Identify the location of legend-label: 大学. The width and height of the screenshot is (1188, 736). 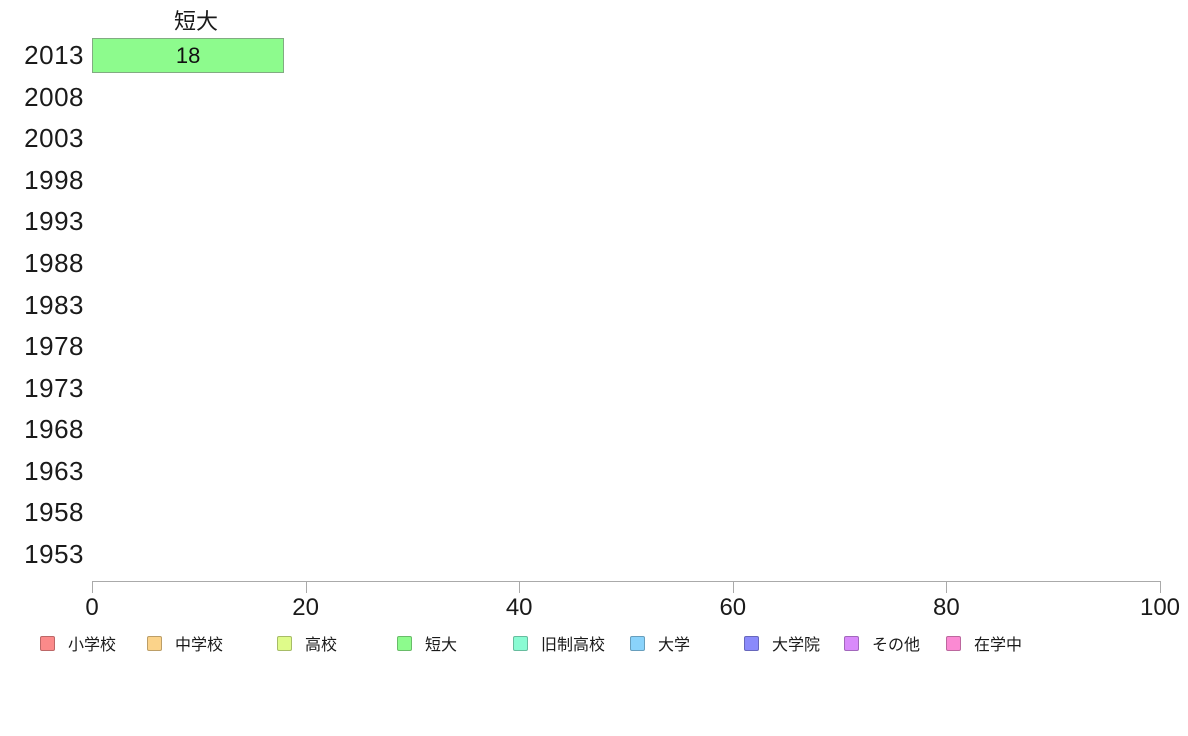
(674, 645).